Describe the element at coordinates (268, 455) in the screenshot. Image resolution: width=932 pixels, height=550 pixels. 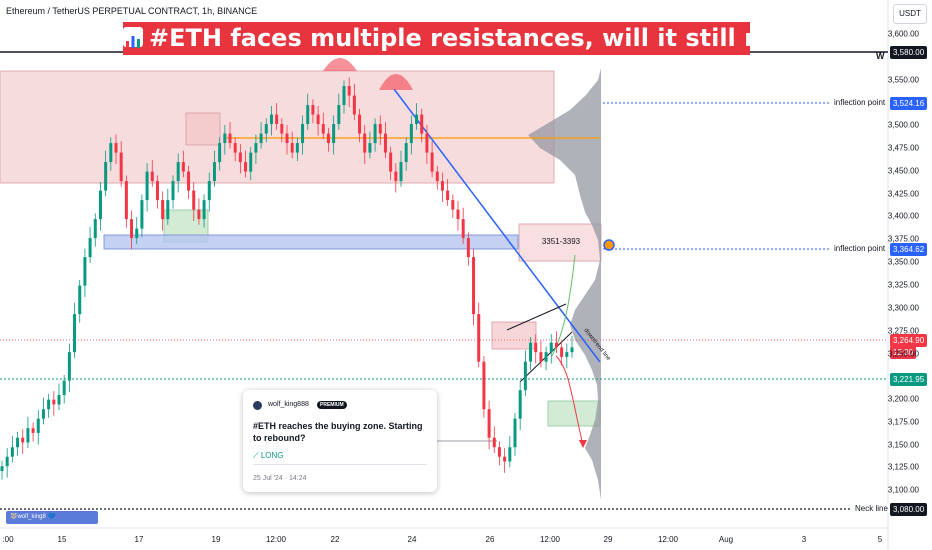
I see `idea-direction: ⟋ LONG` at that location.